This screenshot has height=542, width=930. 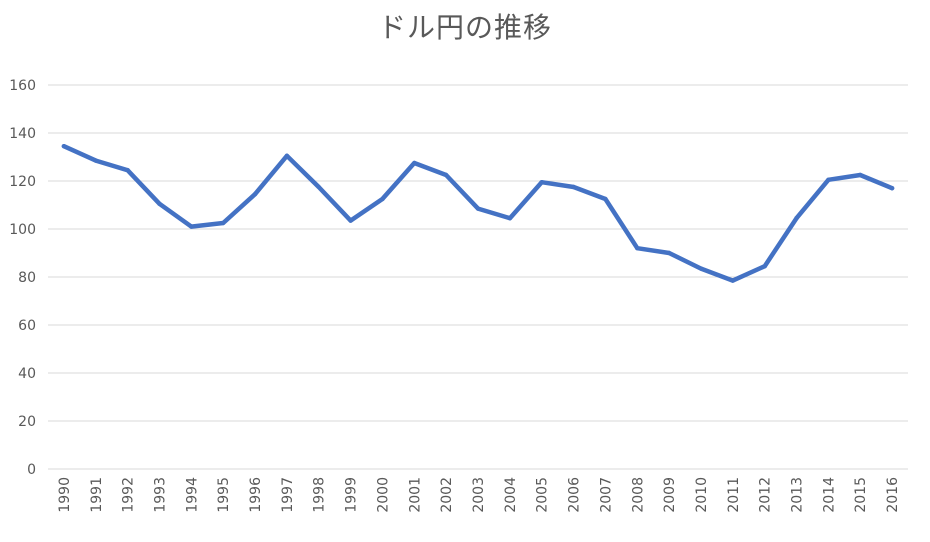 What do you see at coordinates (861, 495) in the screenshot?
I see `x-tick-label-2015: 2015` at bounding box center [861, 495].